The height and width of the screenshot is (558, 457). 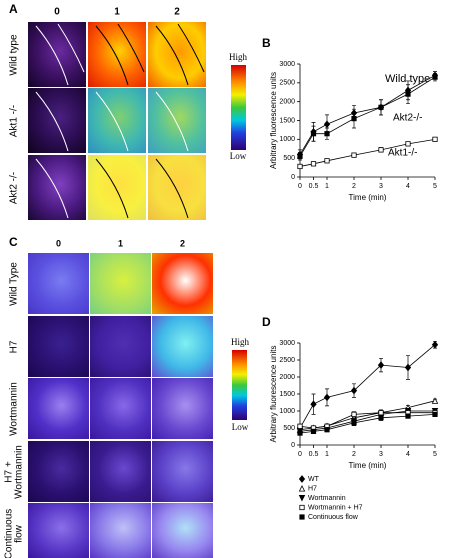 I want to click on row-label: H7, so click(x=13, y=346).